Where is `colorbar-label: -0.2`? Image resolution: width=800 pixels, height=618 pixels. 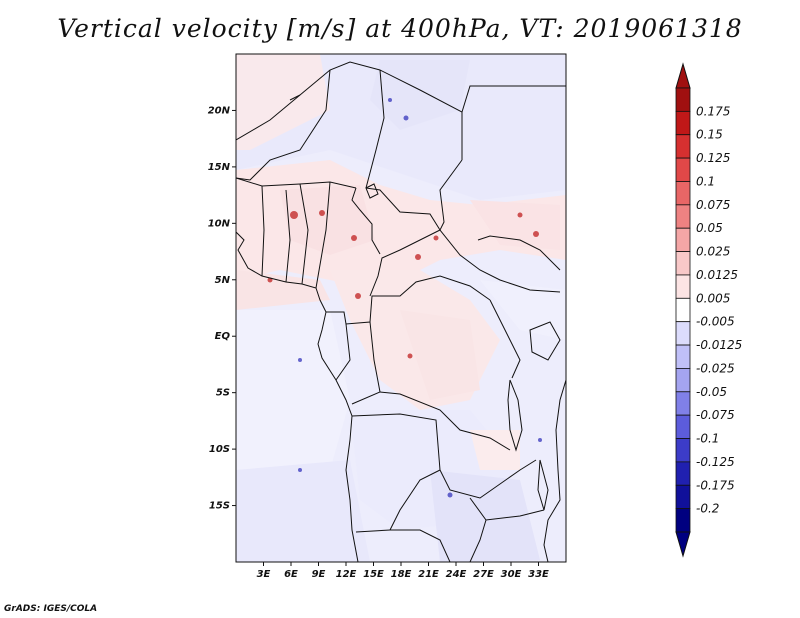 colorbar-label: -0.2 is located at coordinates (707, 509).